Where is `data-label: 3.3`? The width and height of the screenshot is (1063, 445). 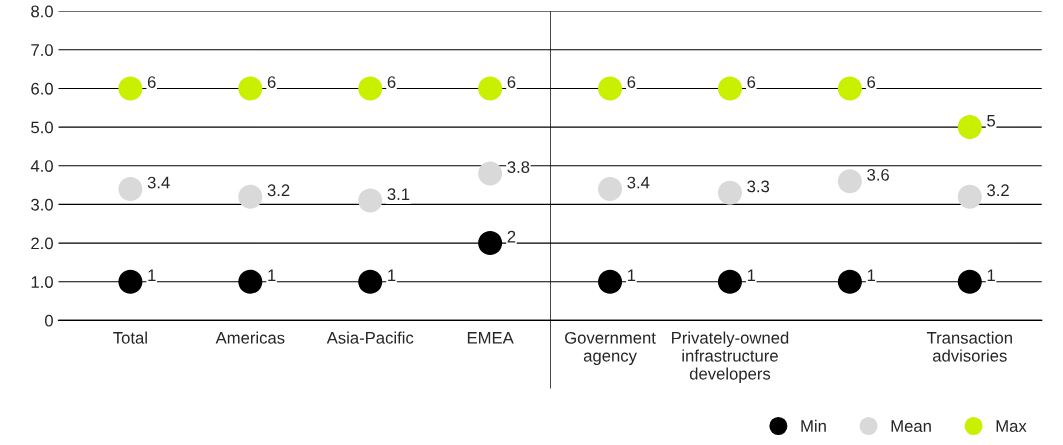 data-label: 3.3 is located at coordinates (758, 186).